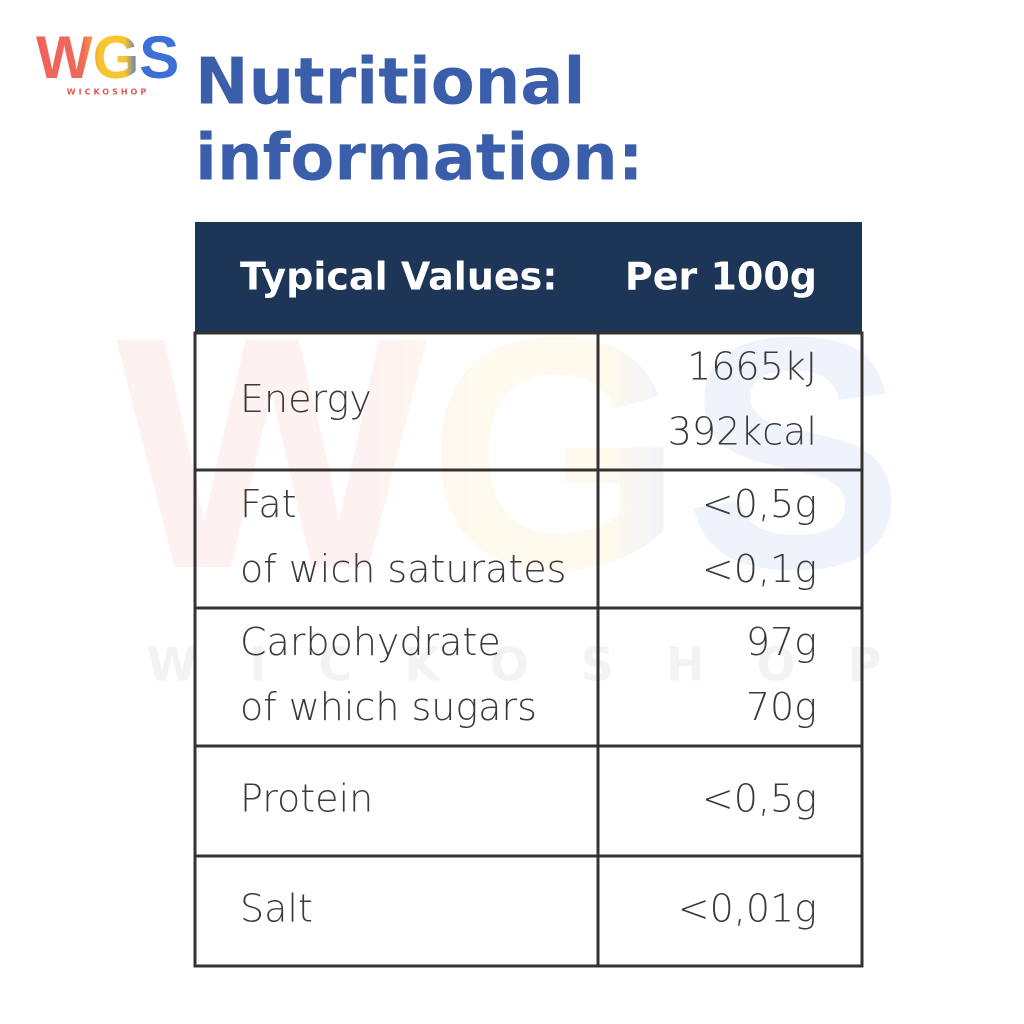  I want to click on nutrient: Energy, so click(306, 399).